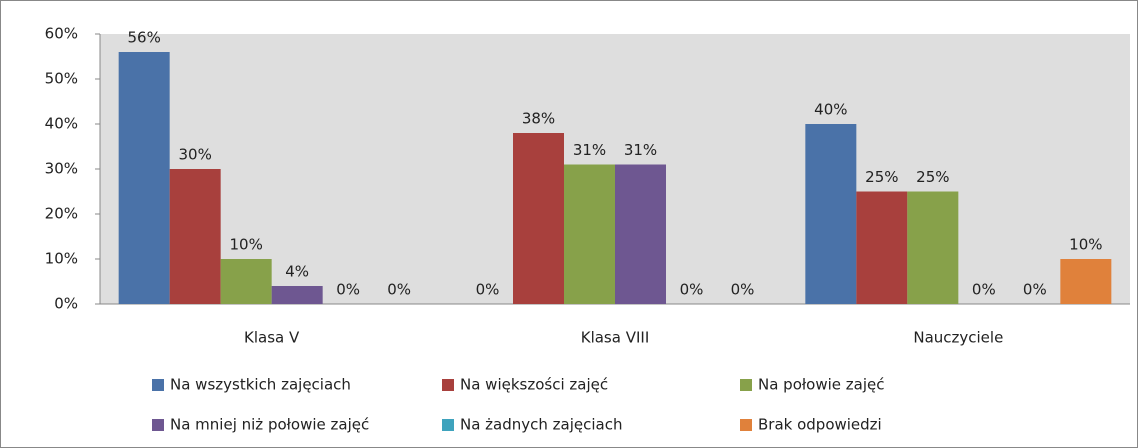  Describe the element at coordinates (830, 110) in the screenshot. I see `data-label: 40%` at that location.